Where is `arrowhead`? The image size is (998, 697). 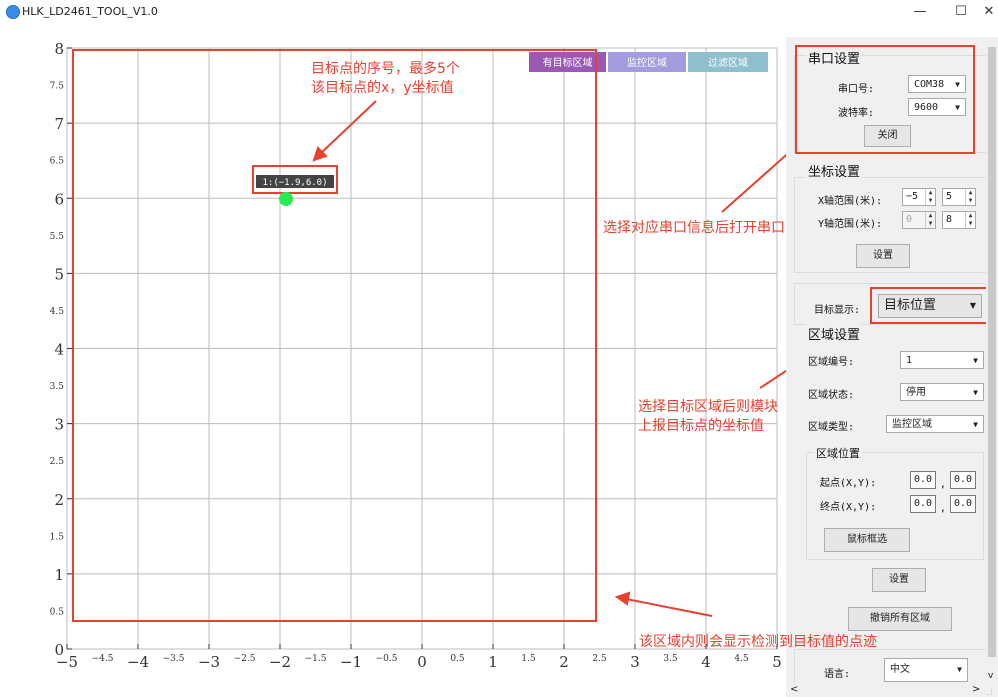
arrowhead is located at coordinates (320, 154).